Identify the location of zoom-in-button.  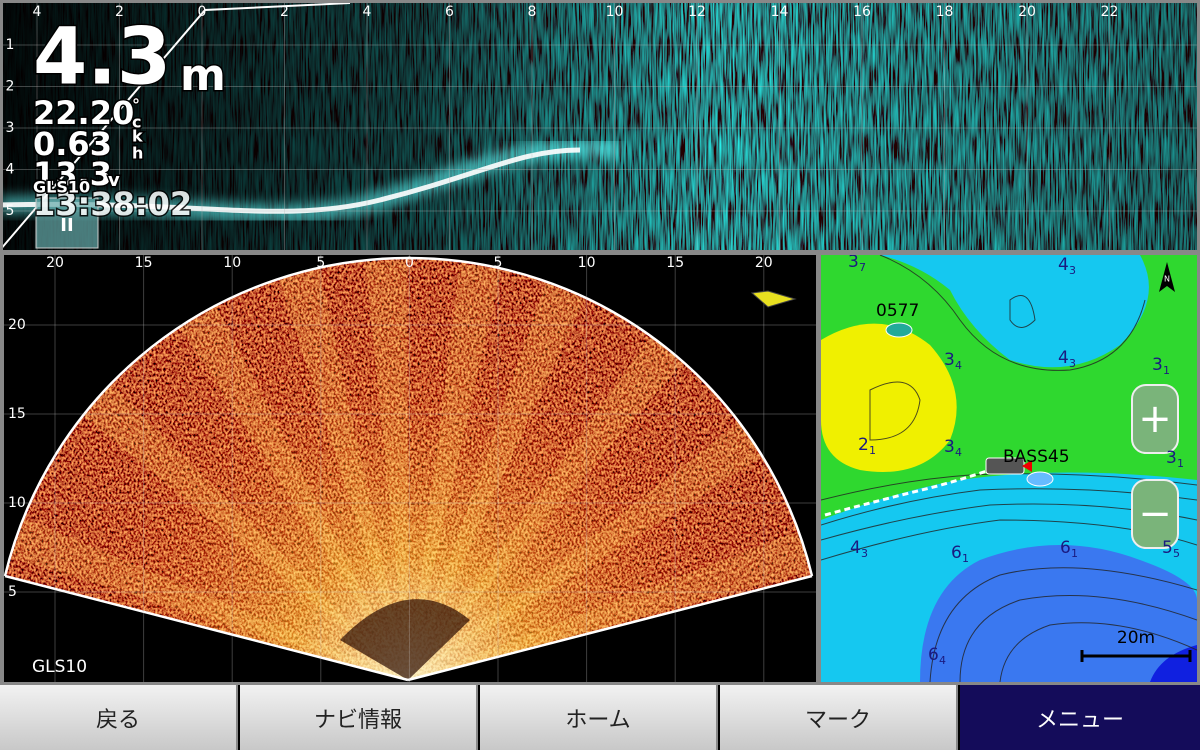
(1155, 419).